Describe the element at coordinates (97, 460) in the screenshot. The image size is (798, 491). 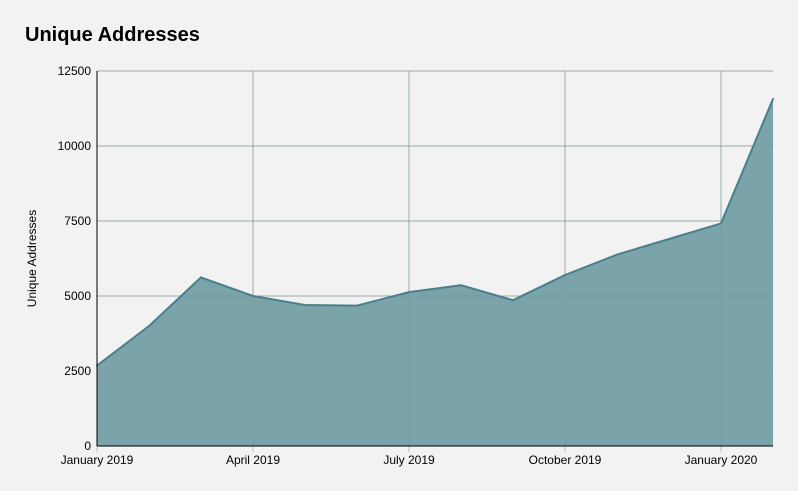
I see `x-tick-label: January 2019` at that location.